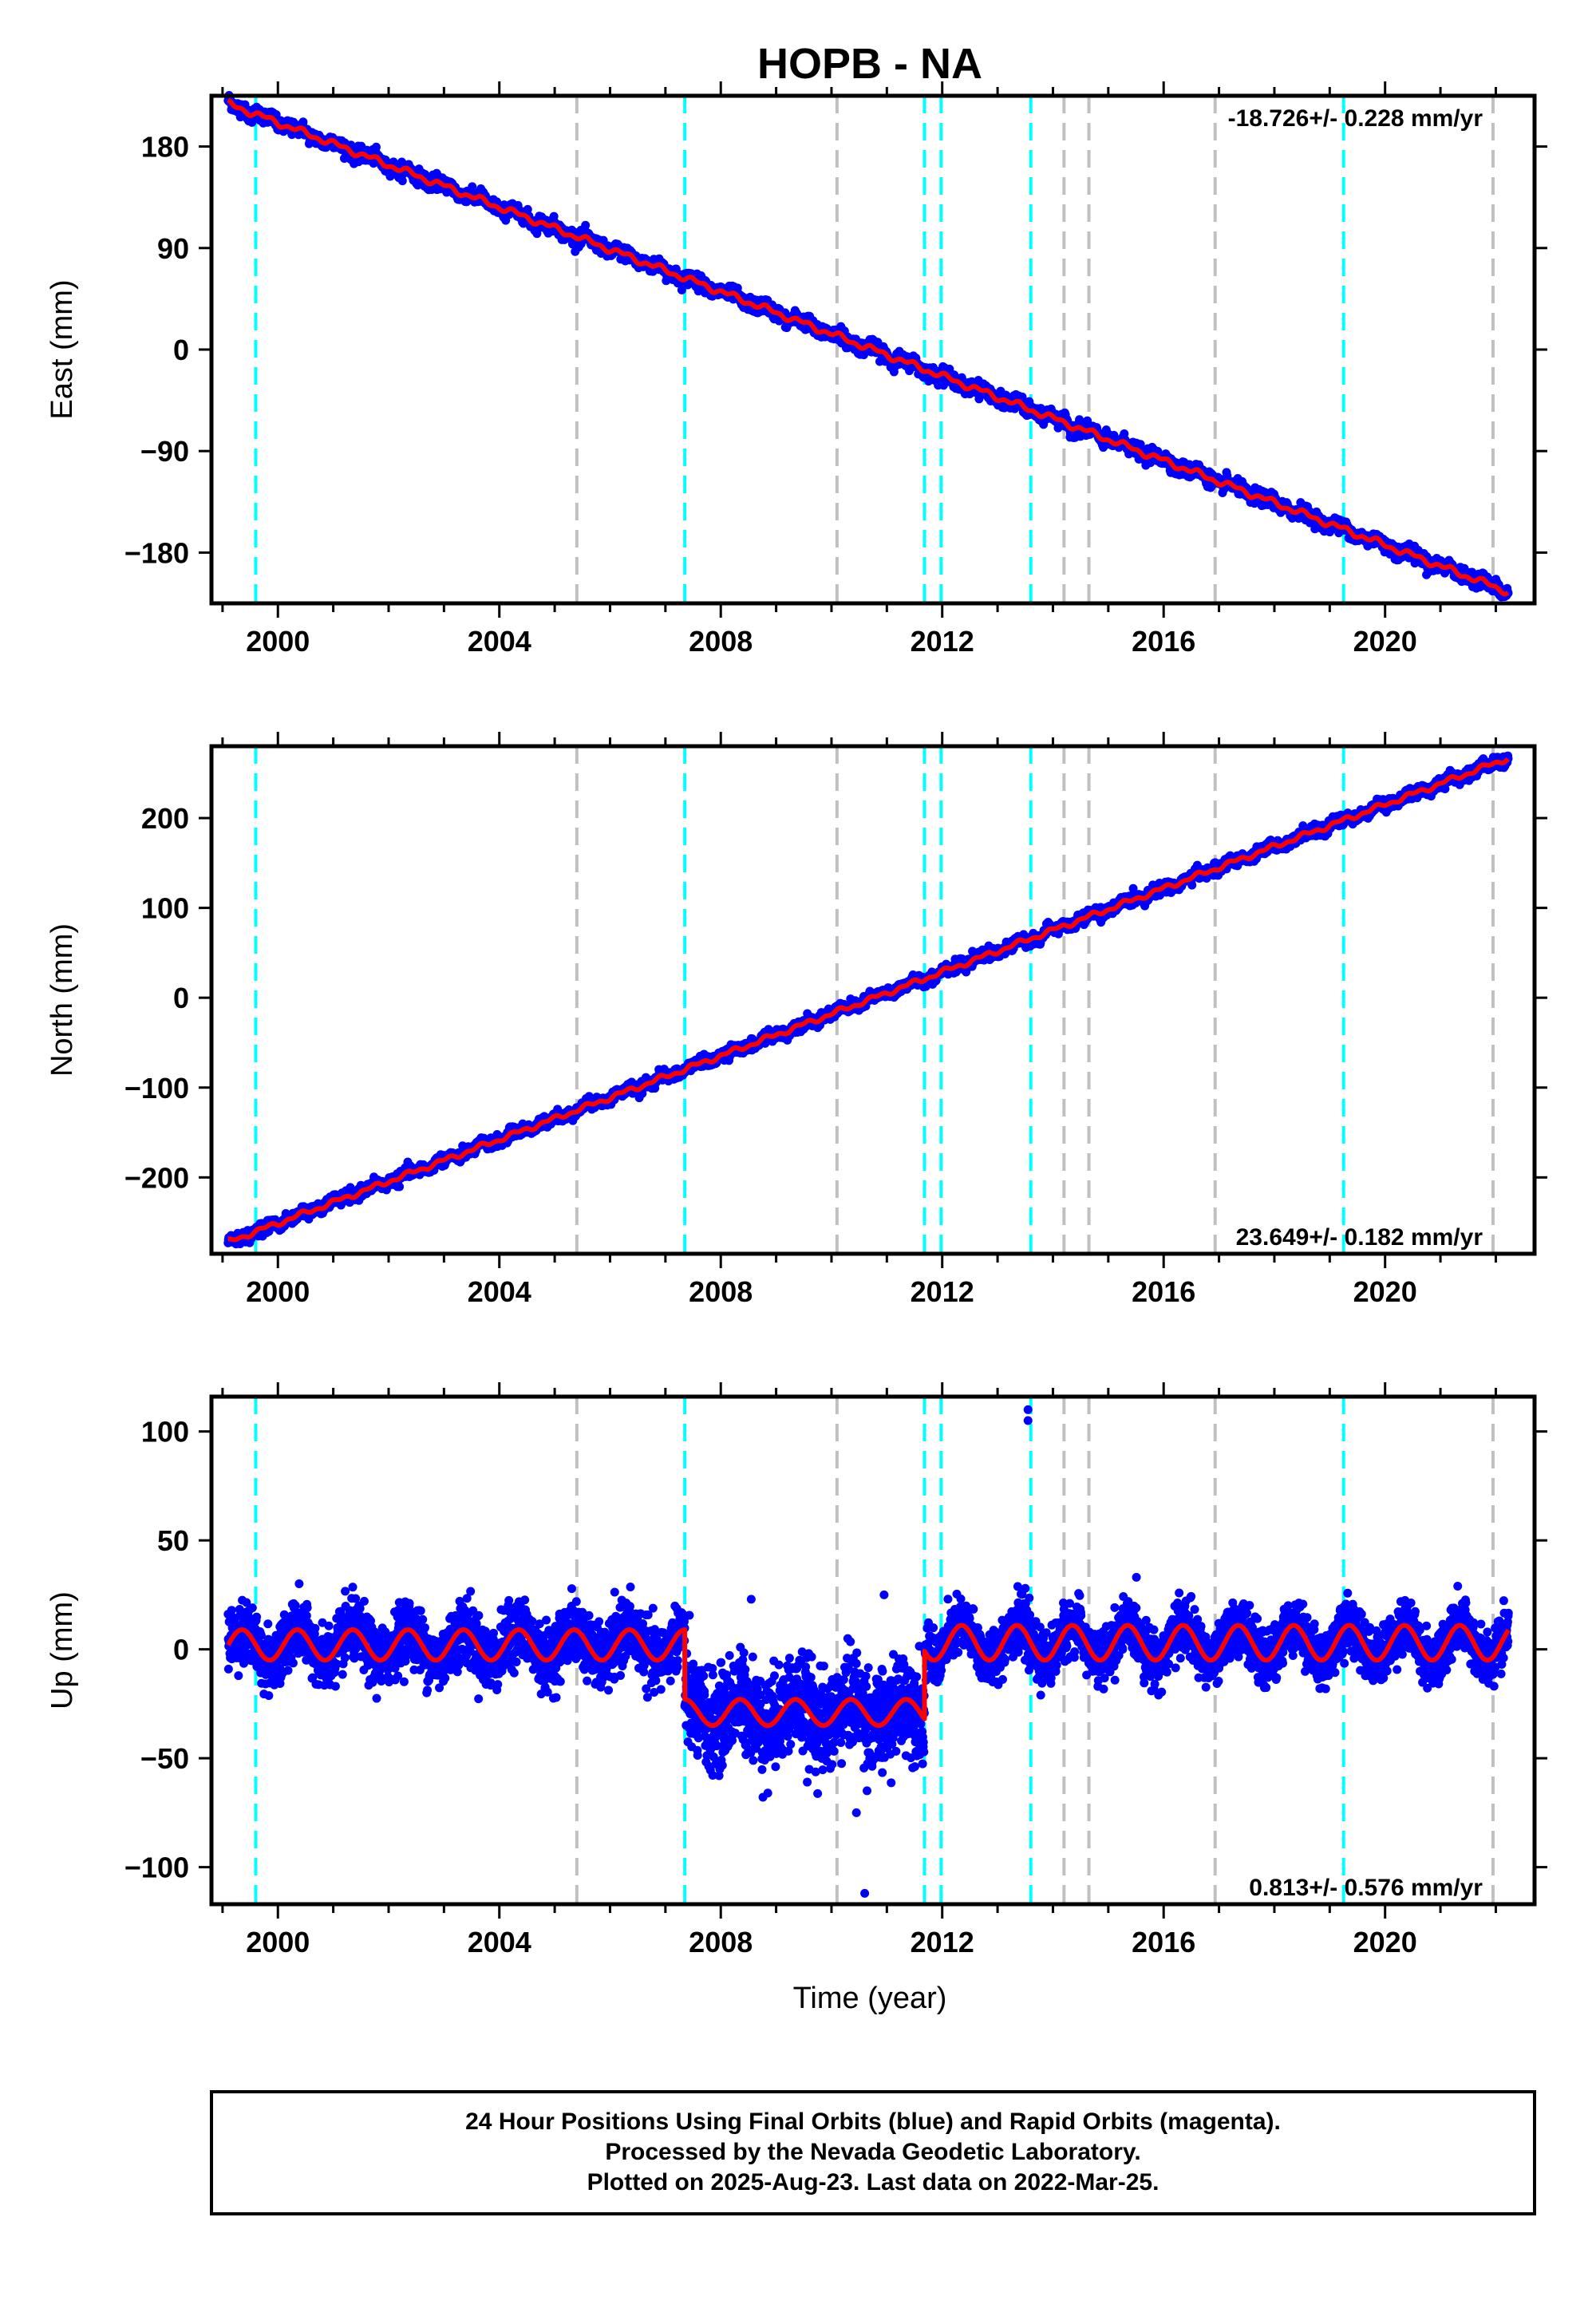  Describe the element at coordinates (1355, 118) in the screenshot. I see `east-rate-label: -18.726+/- 0.228 mm/yr` at that location.